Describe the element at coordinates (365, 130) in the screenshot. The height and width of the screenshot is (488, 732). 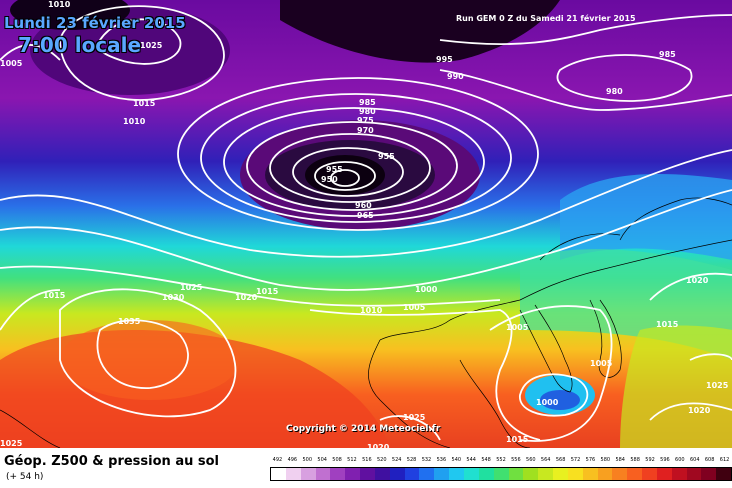
I see `isobar-label: 970` at that location.